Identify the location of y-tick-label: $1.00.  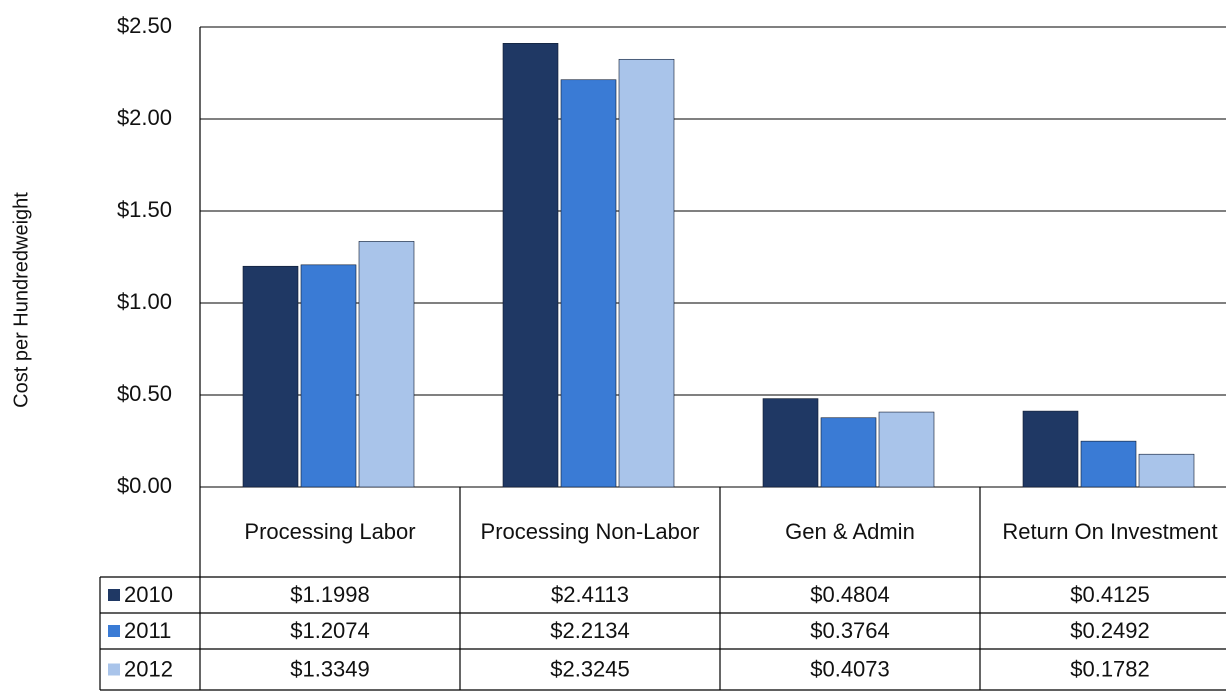
(144, 301).